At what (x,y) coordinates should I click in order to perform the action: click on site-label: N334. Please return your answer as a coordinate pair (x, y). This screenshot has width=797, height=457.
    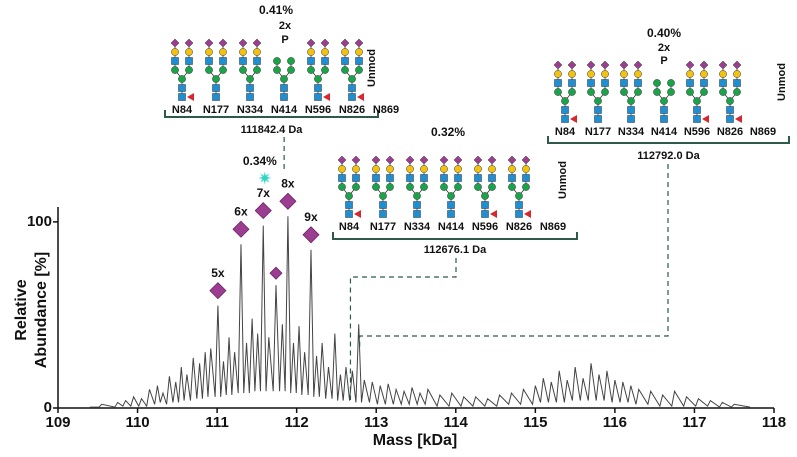
    Looking at the image, I should click on (417, 227).